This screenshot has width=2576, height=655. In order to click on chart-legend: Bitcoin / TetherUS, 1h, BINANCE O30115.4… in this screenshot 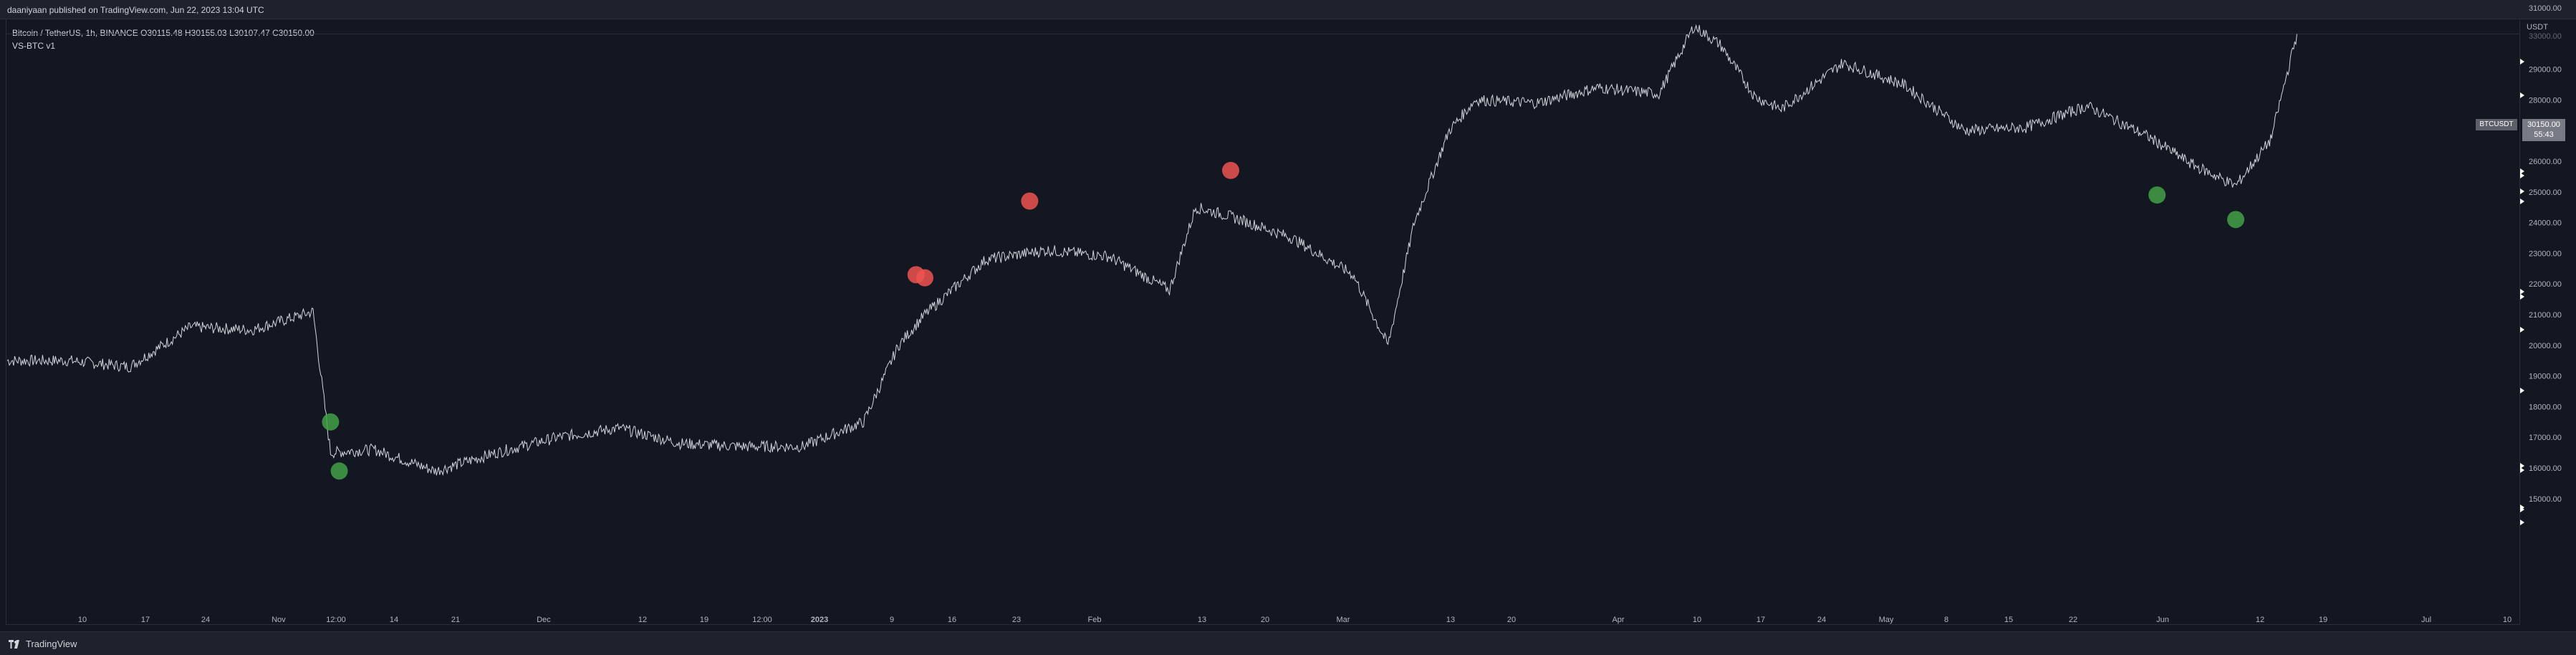, I will do `click(163, 39)`.